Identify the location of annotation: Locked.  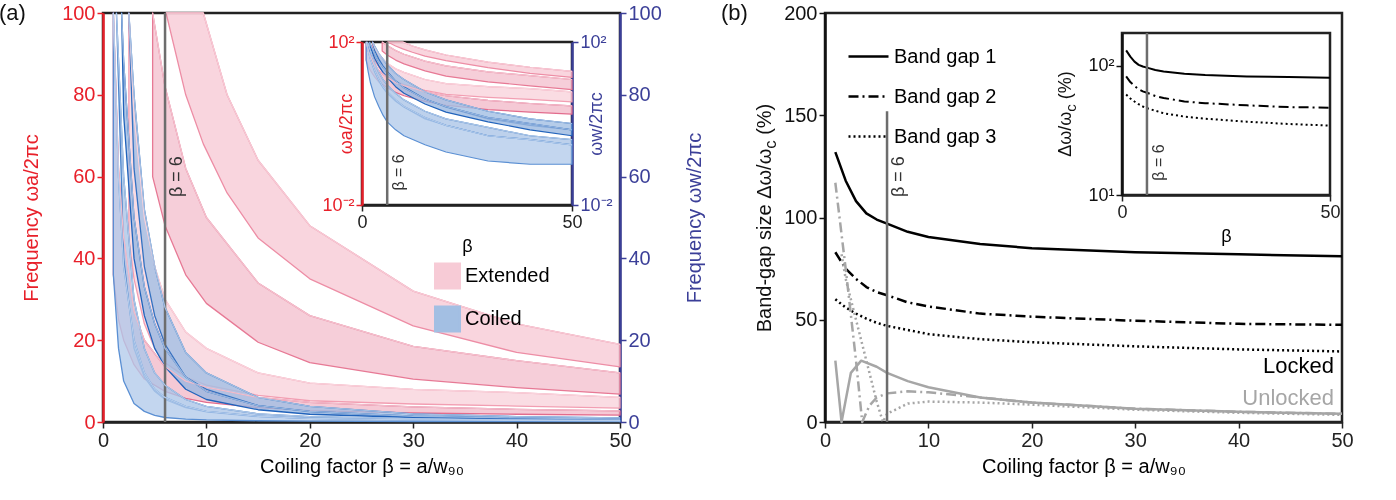
(1298, 365).